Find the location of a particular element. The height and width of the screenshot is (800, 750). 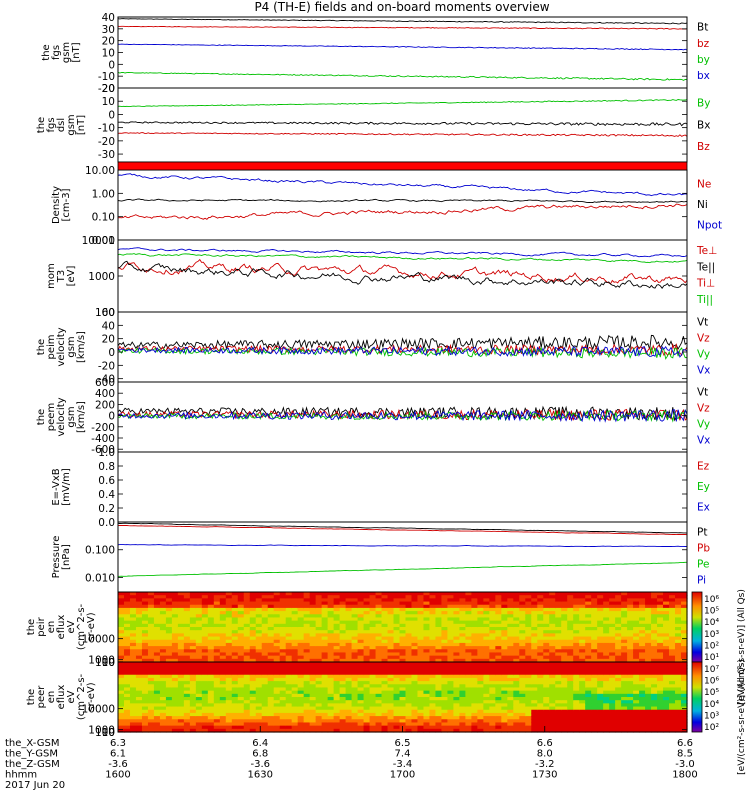

y-tick-label: -20 is located at coordinates (106, 89).